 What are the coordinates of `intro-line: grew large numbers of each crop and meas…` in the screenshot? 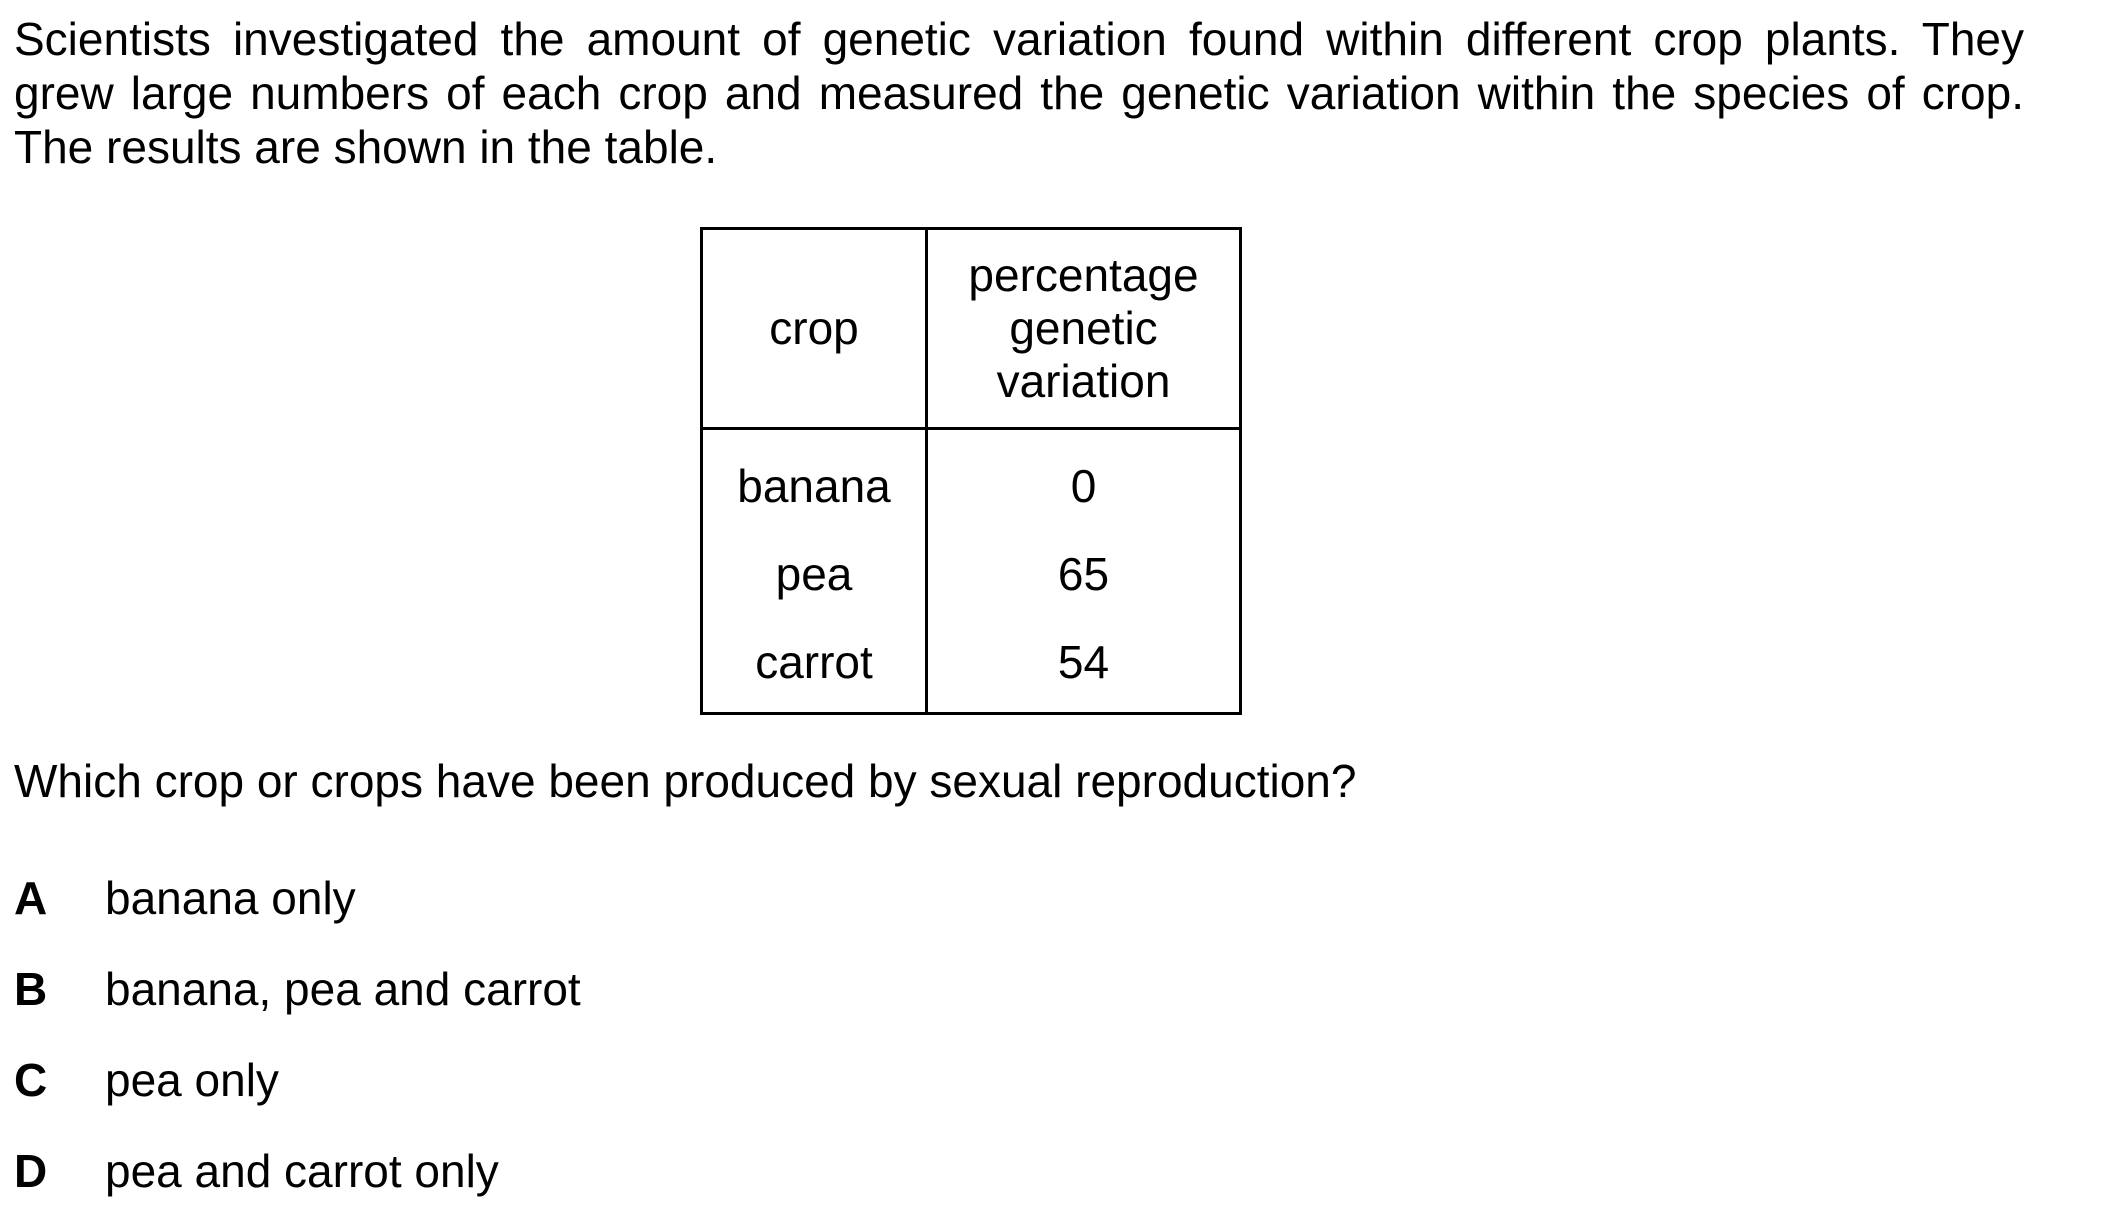 It's located at (1019, 93).